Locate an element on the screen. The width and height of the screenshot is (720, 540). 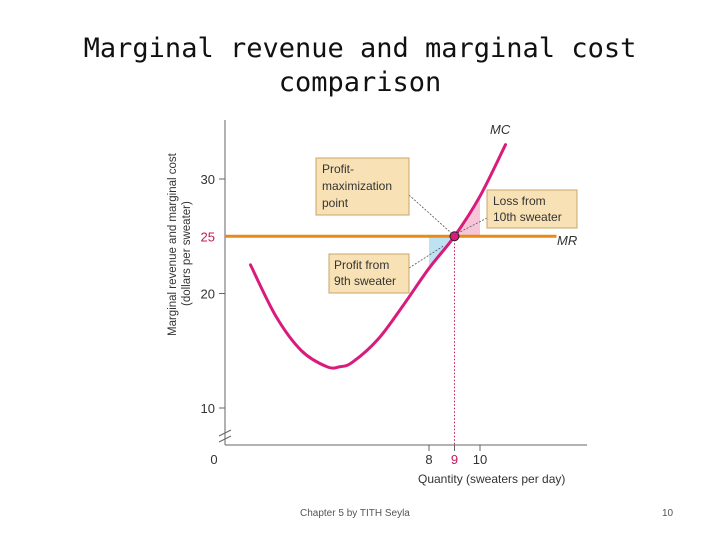
x-ticks: 0 8 9 10 is located at coordinates (348, 456).